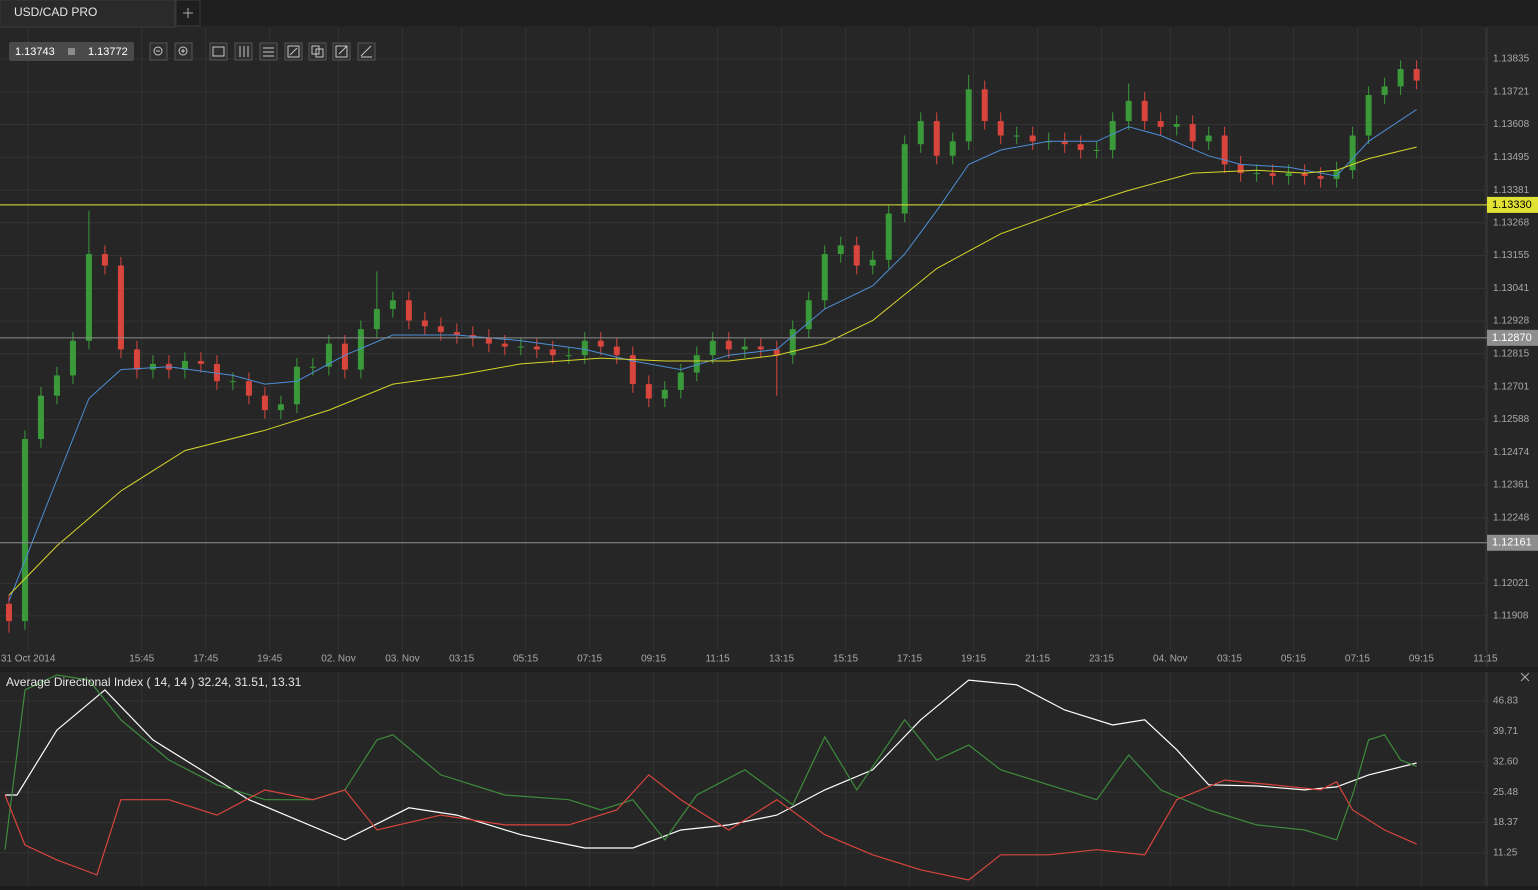 The image size is (1538, 890). I want to click on y-tick-label: 1.12815, so click(1511, 353).